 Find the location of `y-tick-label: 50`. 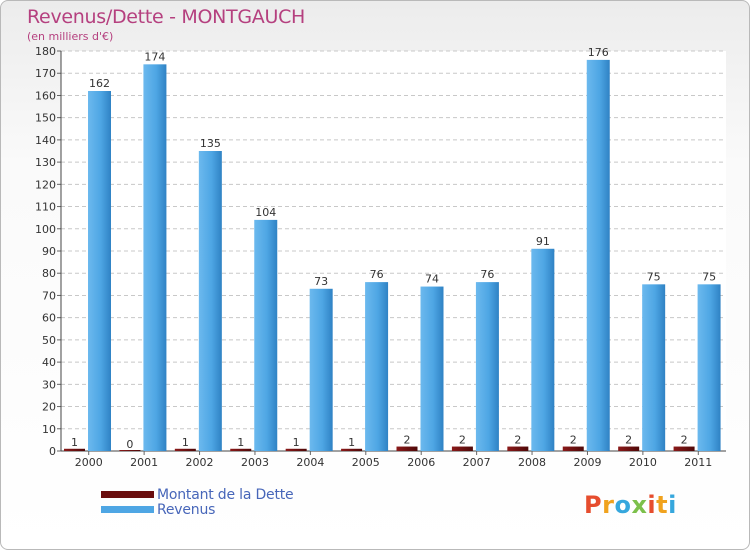

y-tick-label: 50 is located at coordinates (49, 340).